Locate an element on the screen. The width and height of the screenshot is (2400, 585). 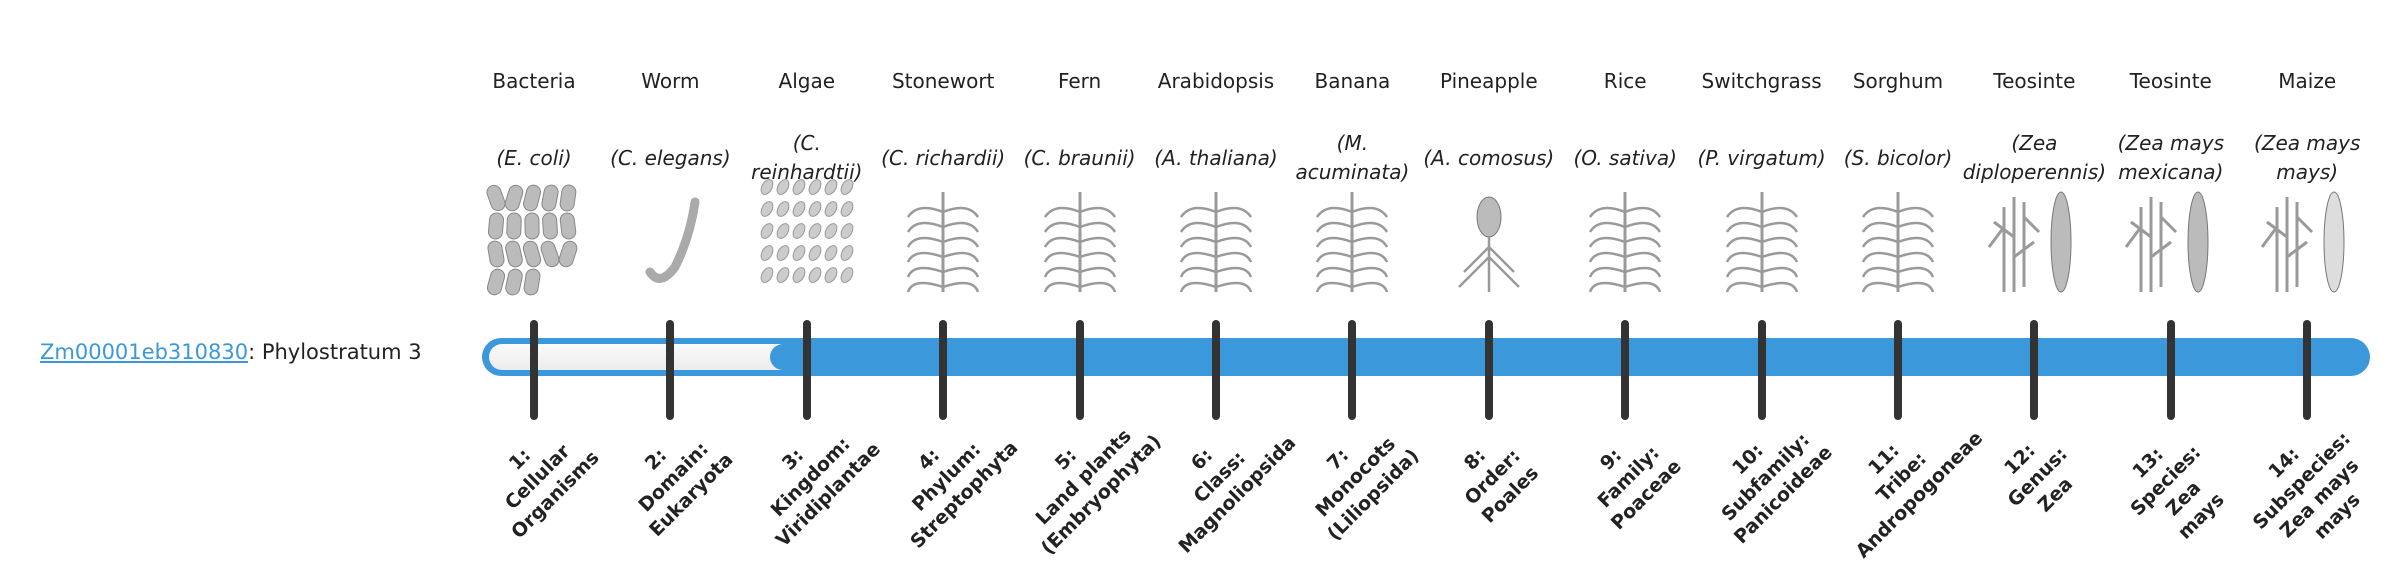
algae-icon is located at coordinates (807, 237).